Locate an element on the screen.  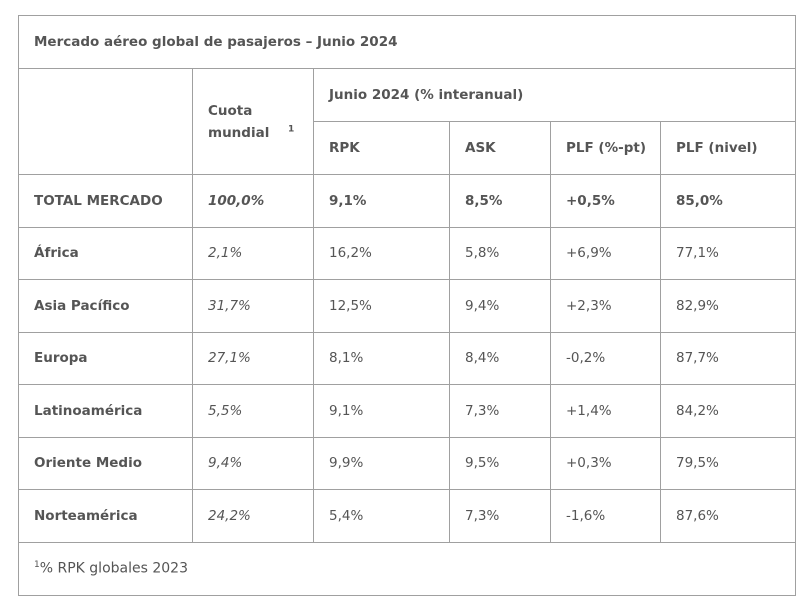
ask-cell: 8,4% is located at coordinates (500, 358).